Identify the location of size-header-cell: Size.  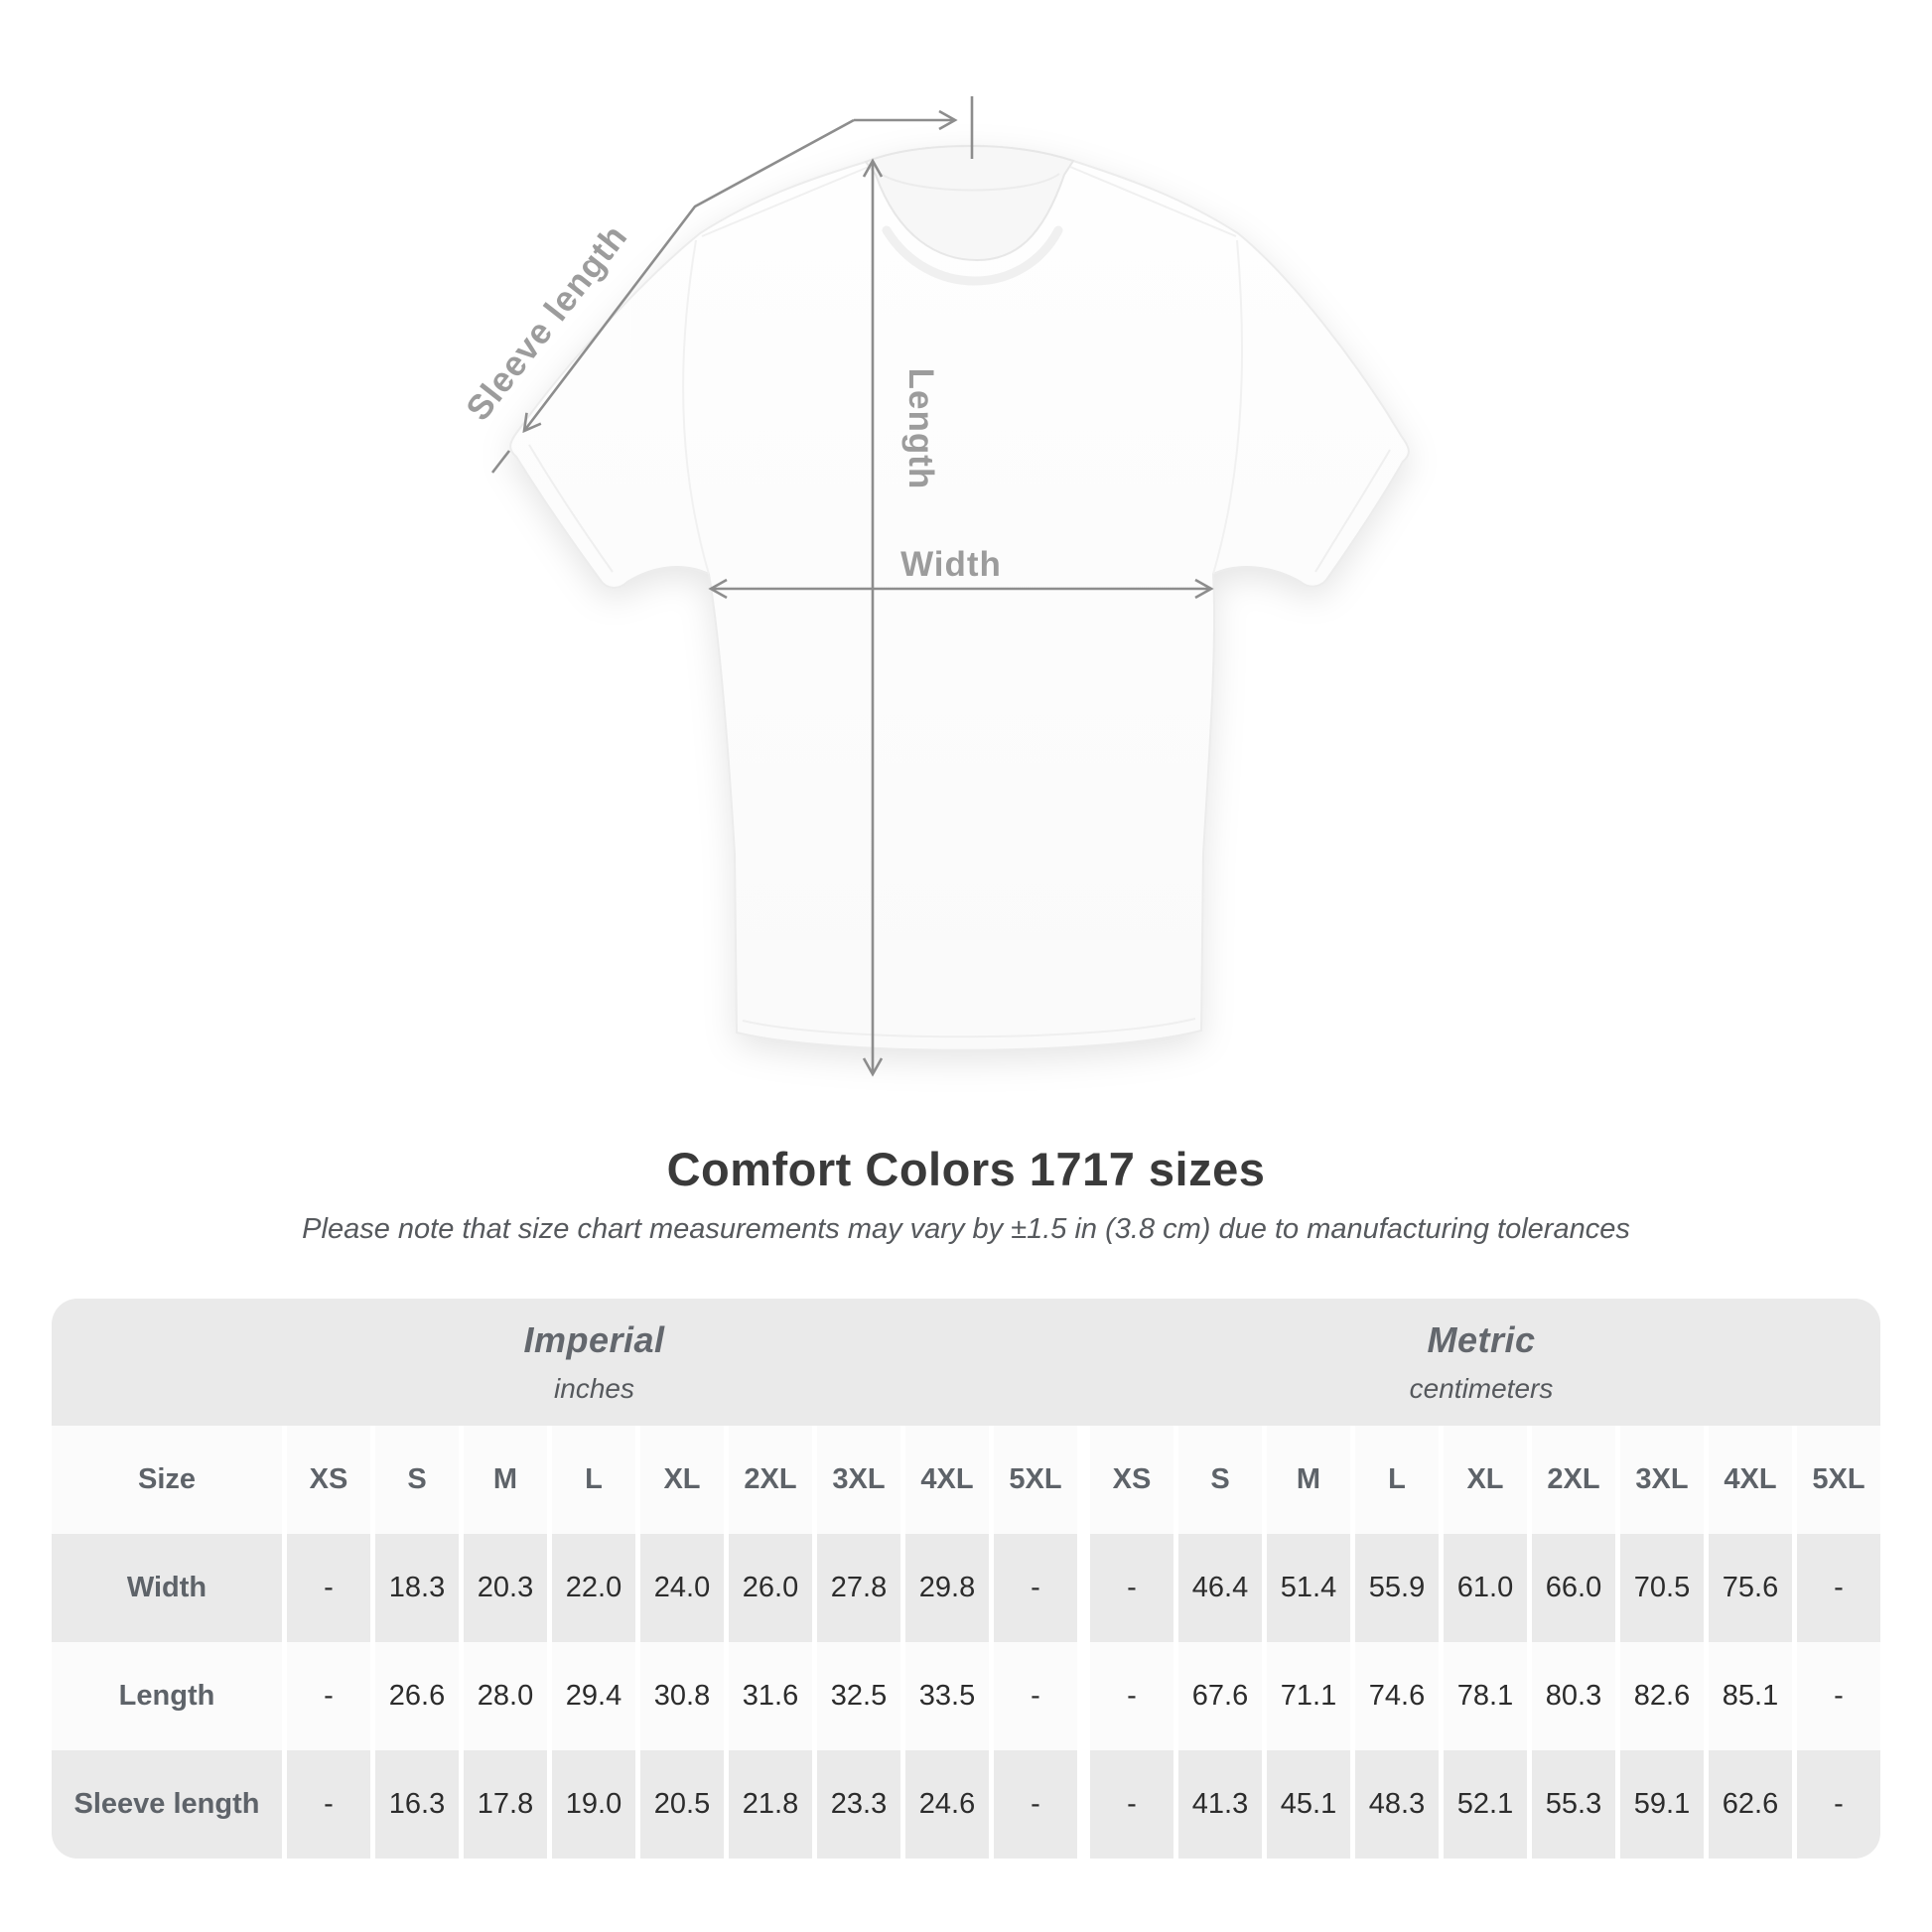
(167, 1480).